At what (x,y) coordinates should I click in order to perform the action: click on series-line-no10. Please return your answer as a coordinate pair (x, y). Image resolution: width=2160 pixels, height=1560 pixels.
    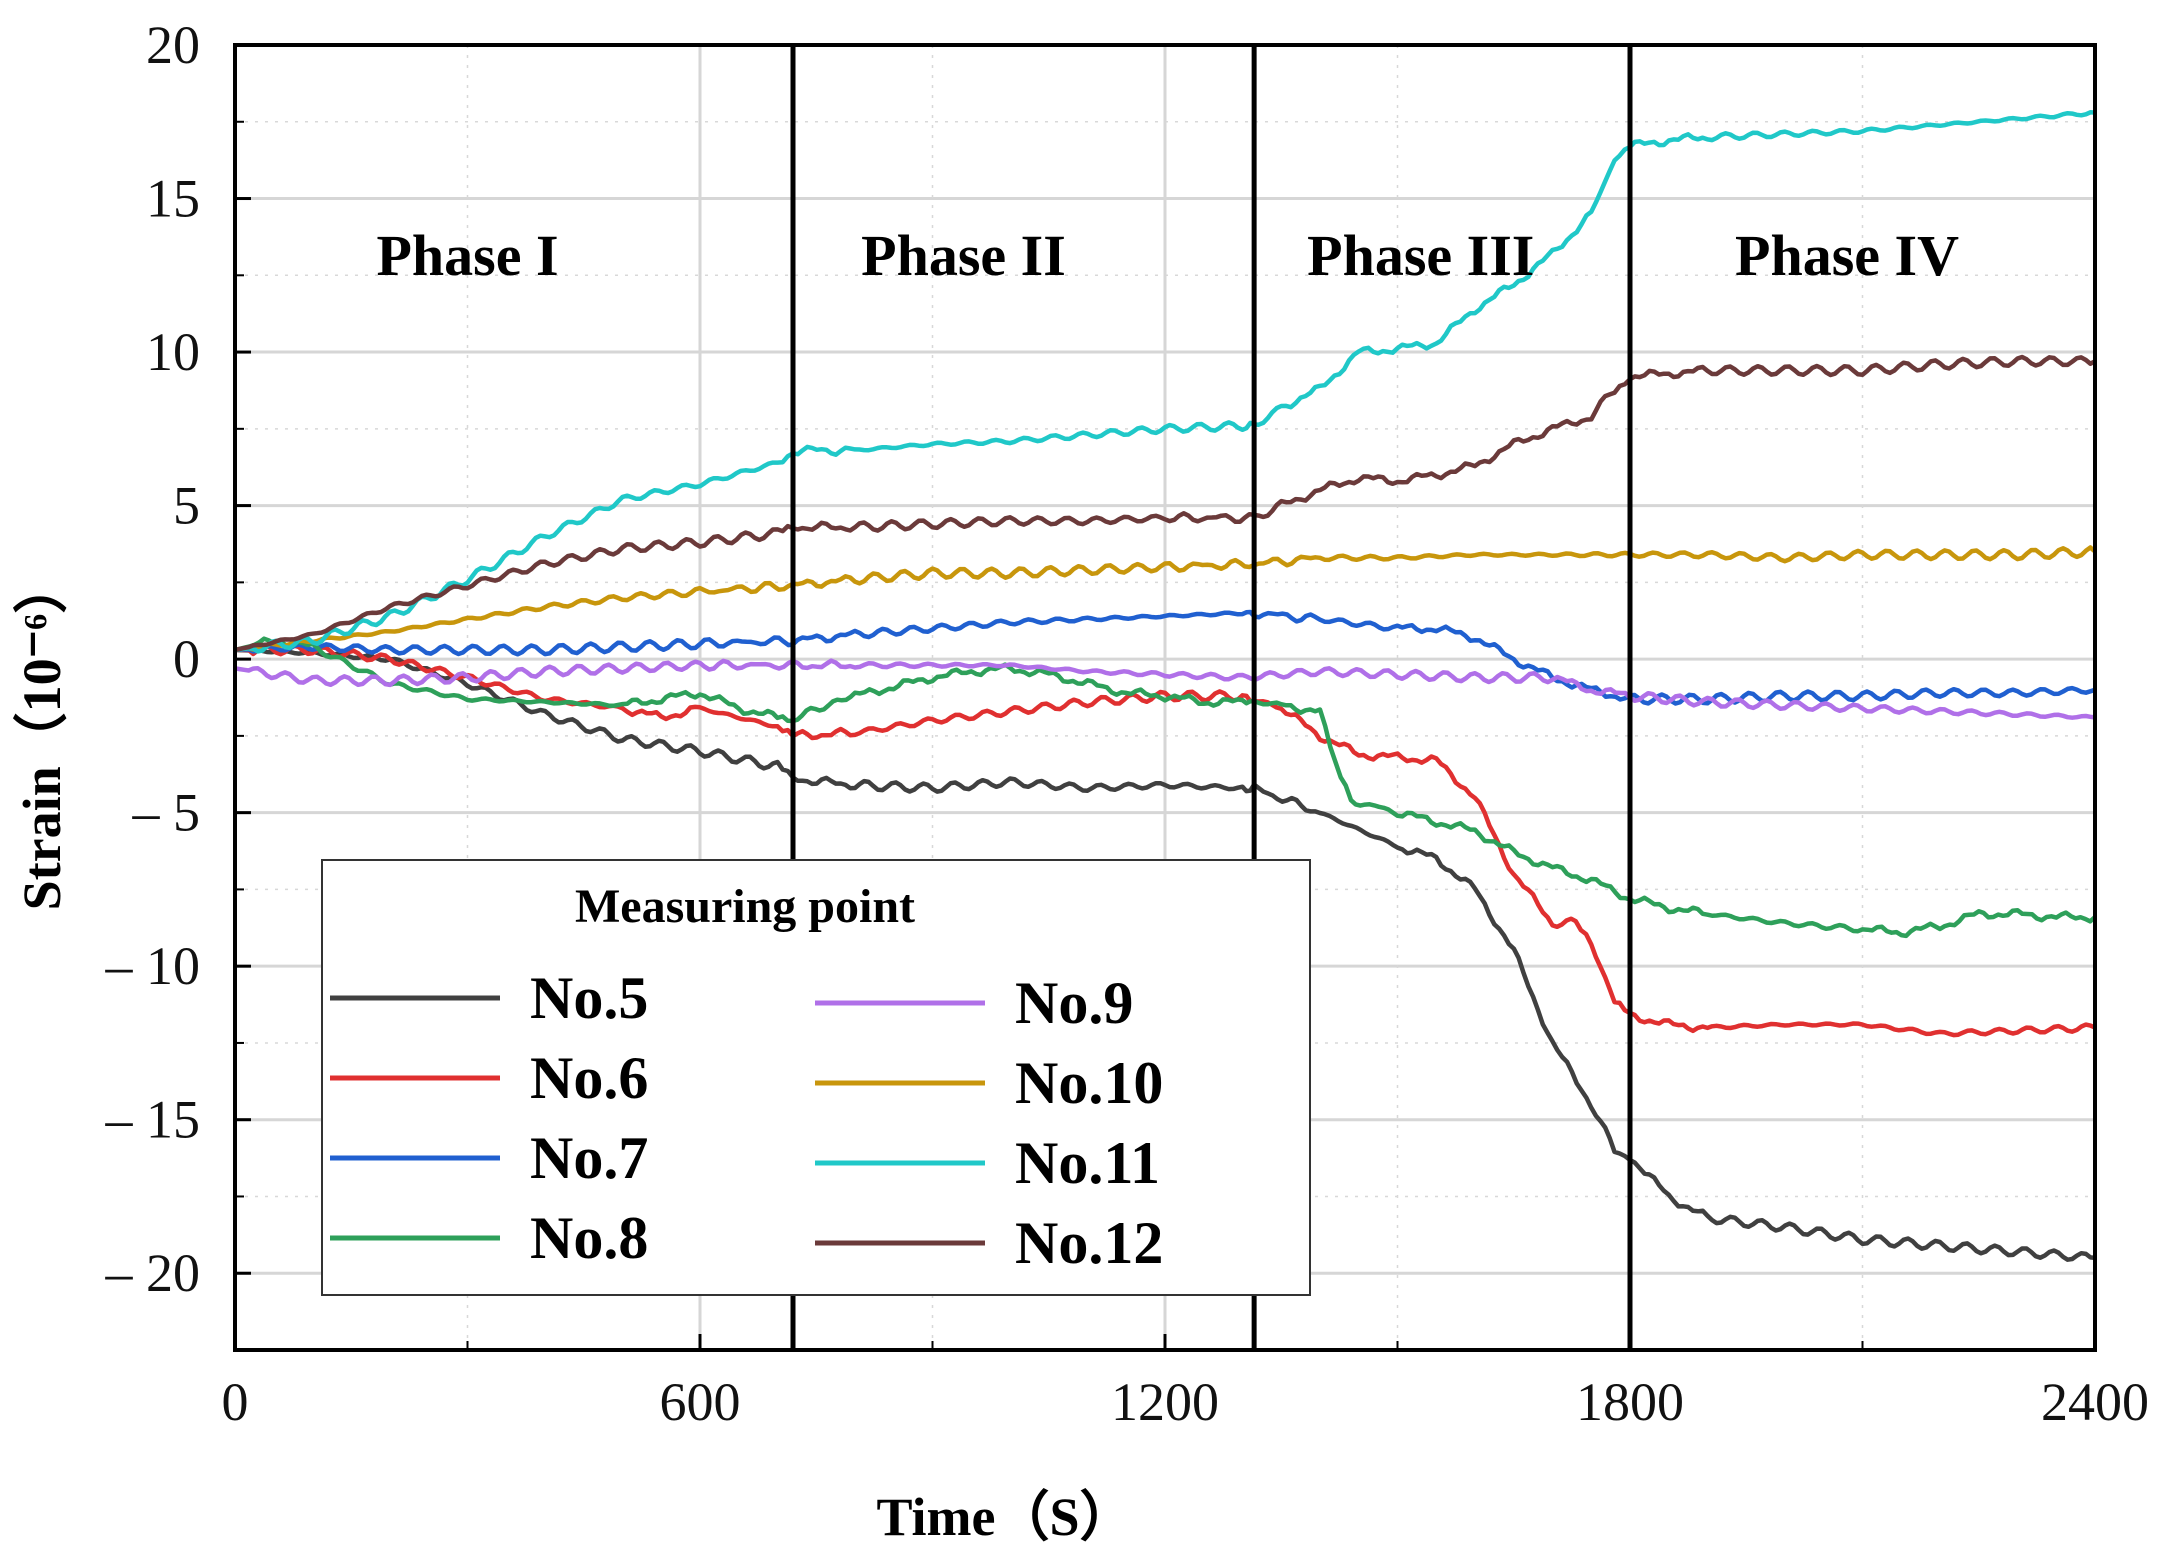
    Looking at the image, I should click on (1165, 599).